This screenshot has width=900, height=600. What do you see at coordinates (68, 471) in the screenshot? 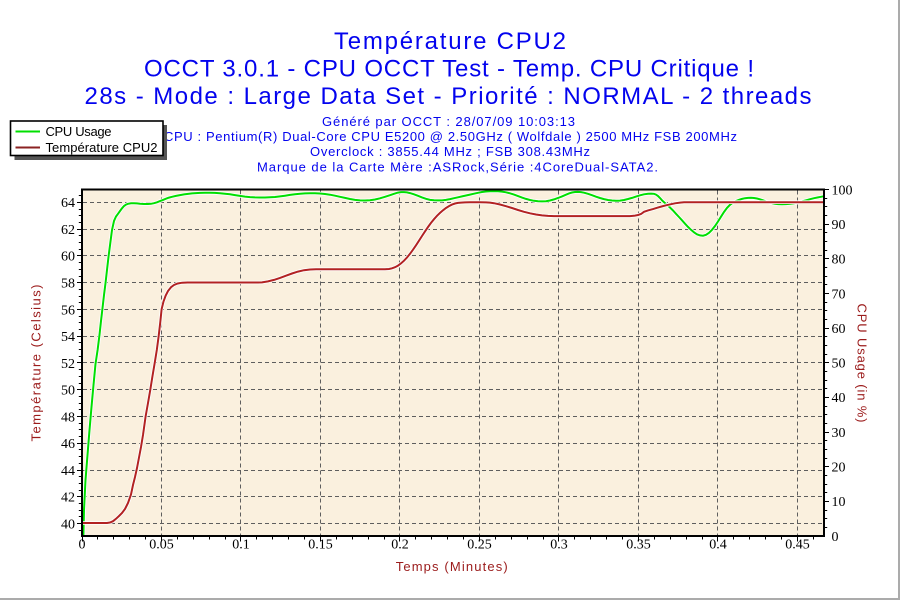
I see `svg-text: 44` at bounding box center [68, 471].